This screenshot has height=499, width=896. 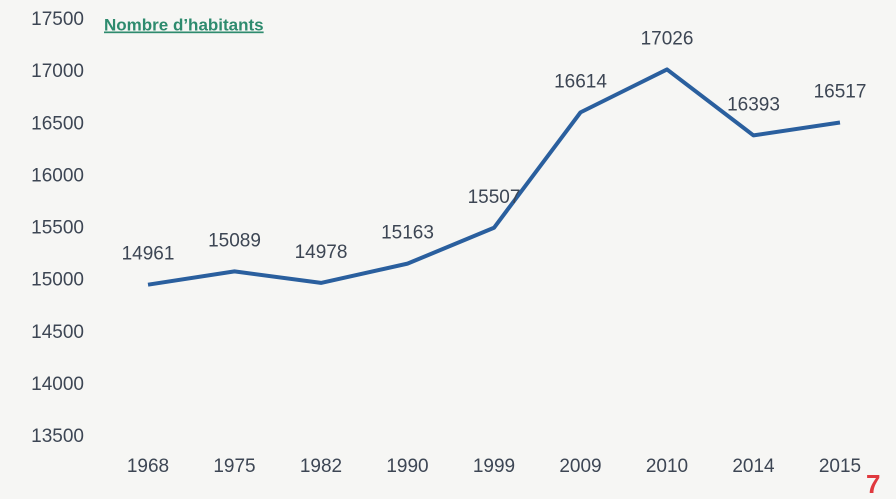 I want to click on x-tick-label: 1990, so click(x=407, y=466).